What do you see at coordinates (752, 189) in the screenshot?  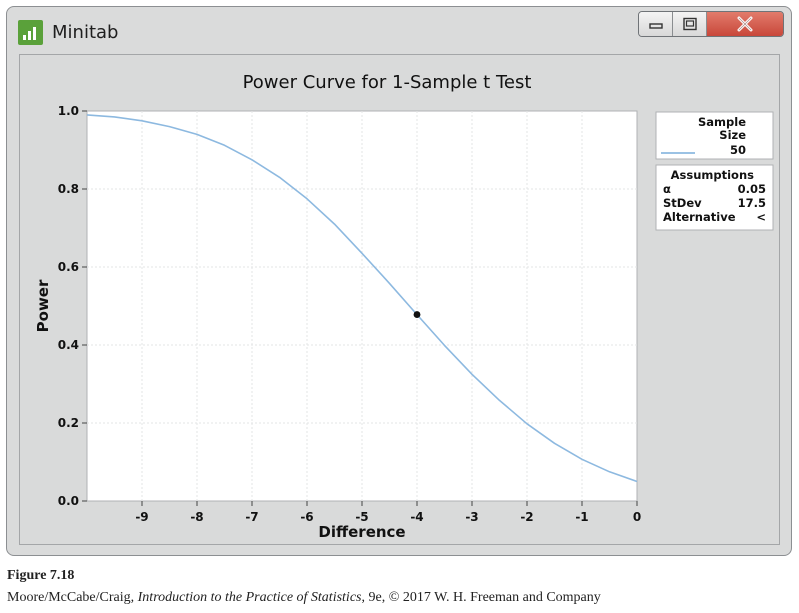 I see `assumption-value-alpha: 0.05` at bounding box center [752, 189].